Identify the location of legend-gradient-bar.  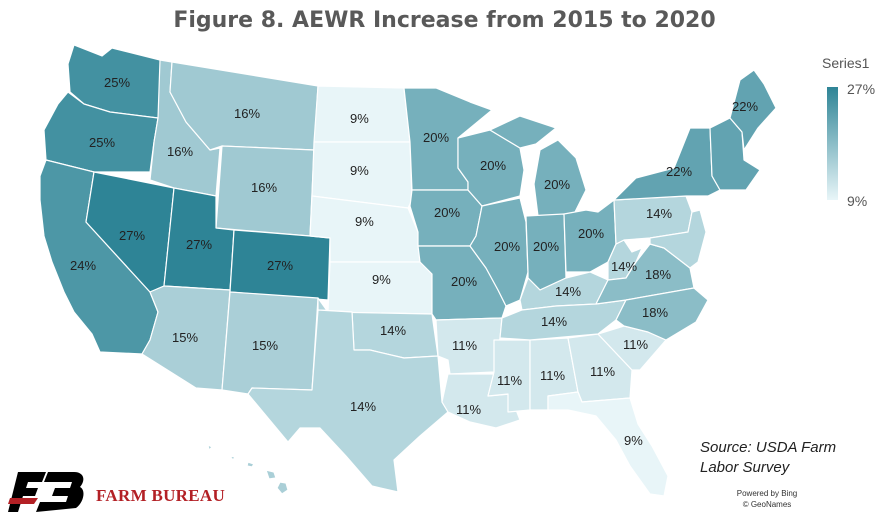
(832, 143).